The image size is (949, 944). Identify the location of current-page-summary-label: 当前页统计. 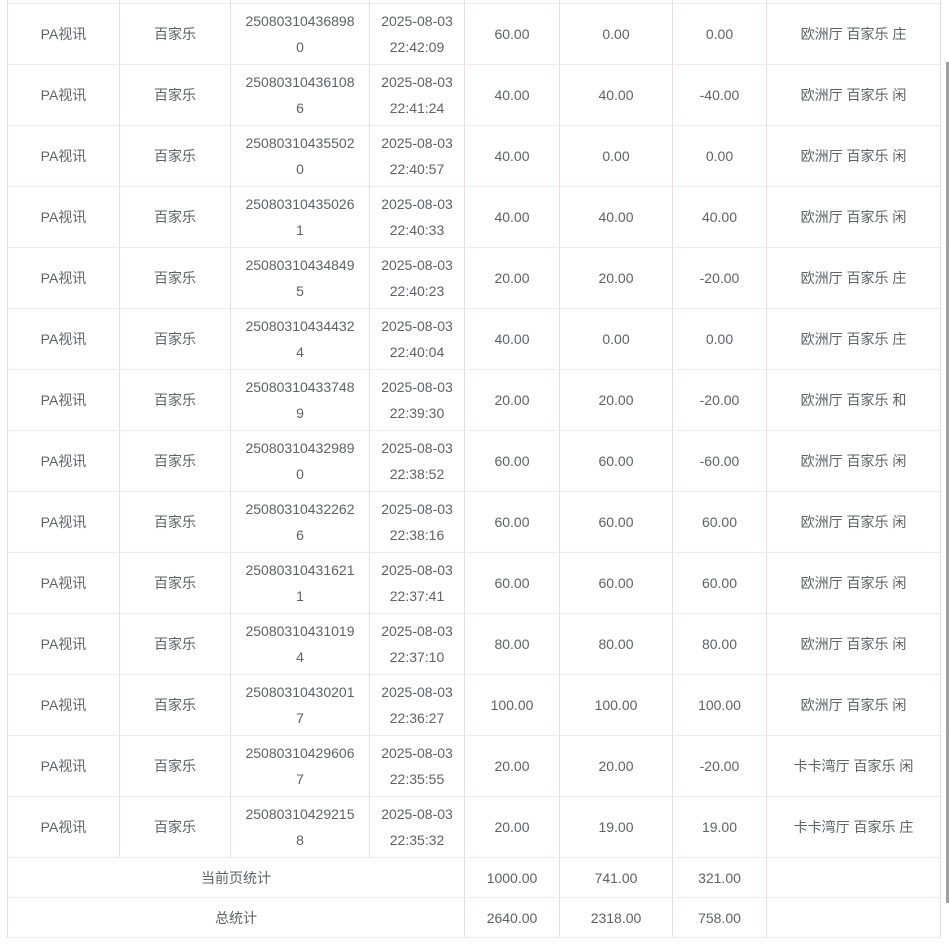
(236, 877).